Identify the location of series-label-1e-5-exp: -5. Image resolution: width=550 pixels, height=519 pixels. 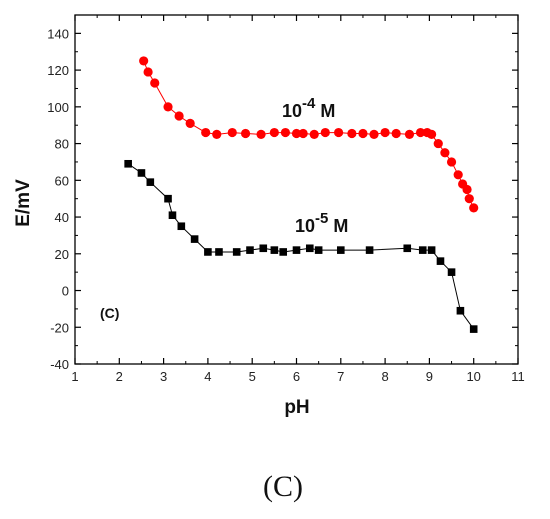
(321, 218).